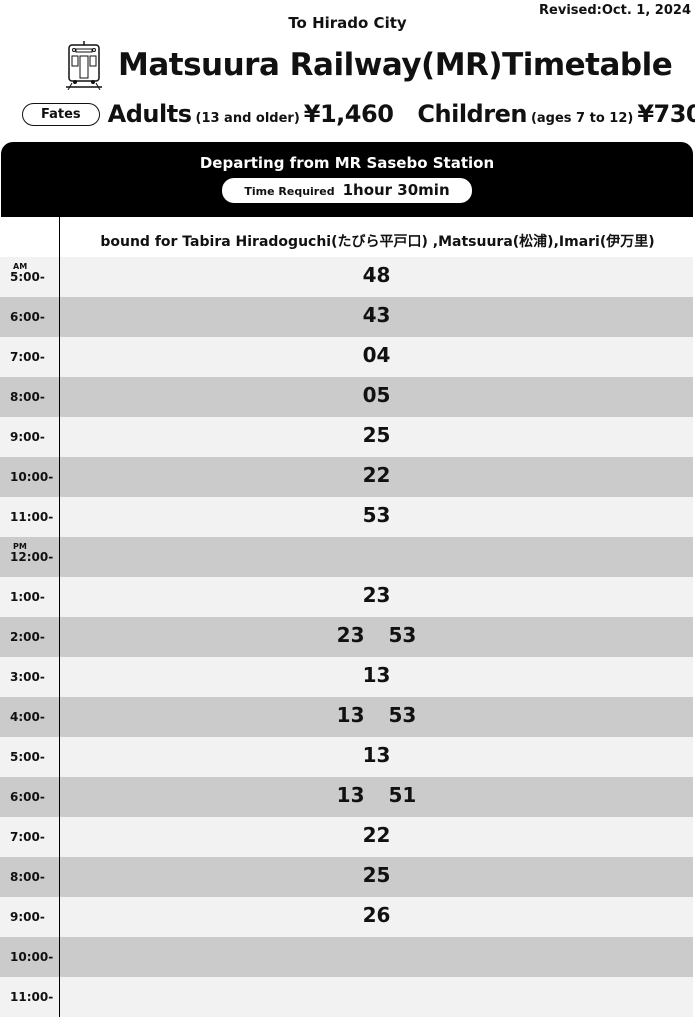 The height and width of the screenshot is (1020, 695). Describe the element at coordinates (395, 65) in the screenshot. I see `page-title: Matsuura Railway(MR)Timetable` at that location.